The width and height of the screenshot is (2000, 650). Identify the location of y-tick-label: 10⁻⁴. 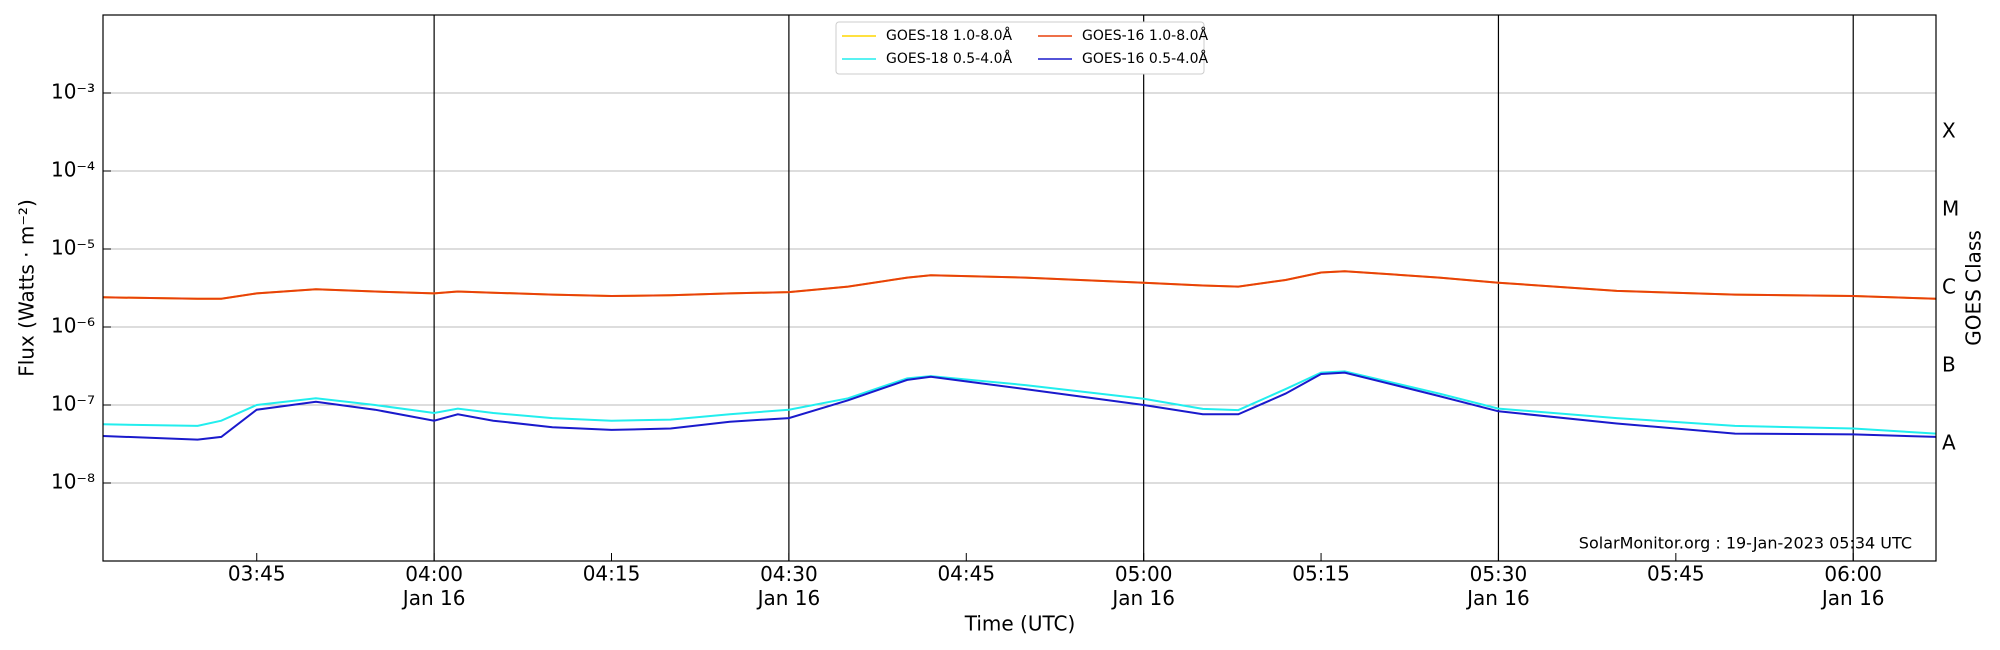
(73, 170).